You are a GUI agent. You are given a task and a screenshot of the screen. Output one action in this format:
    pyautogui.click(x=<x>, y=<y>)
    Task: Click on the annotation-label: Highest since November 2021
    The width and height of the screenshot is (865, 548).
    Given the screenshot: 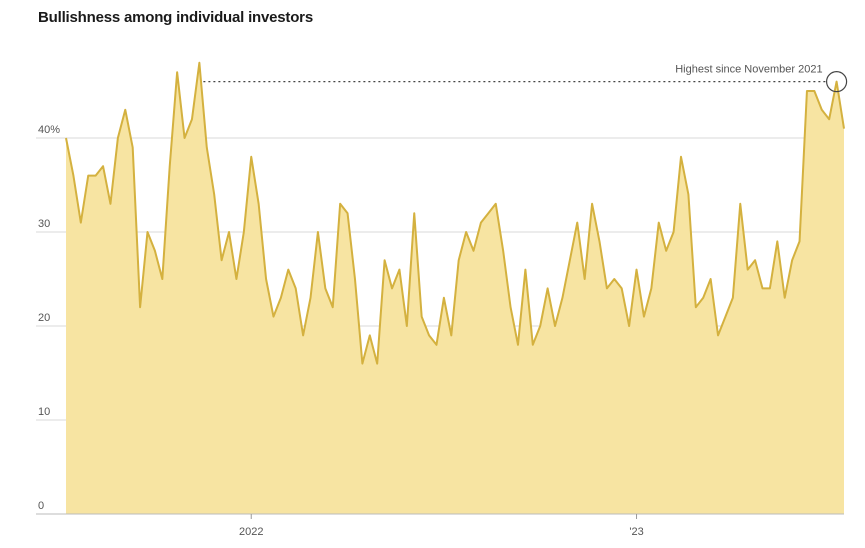 What is the action you would take?
    pyautogui.click(x=748, y=70)
    